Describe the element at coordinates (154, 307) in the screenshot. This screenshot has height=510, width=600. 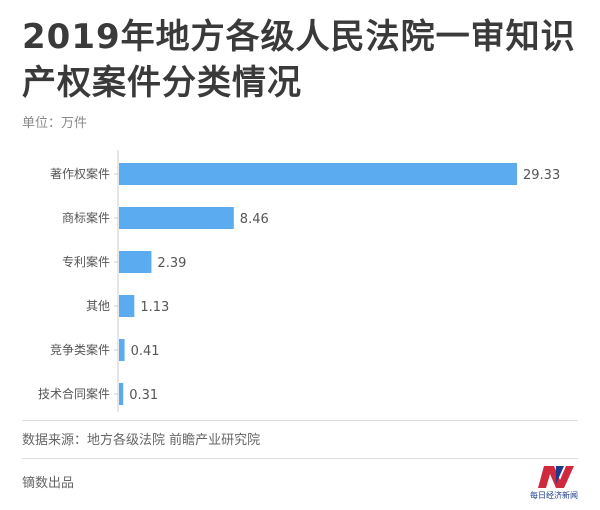
I see `value-label: 1.13` at that location.